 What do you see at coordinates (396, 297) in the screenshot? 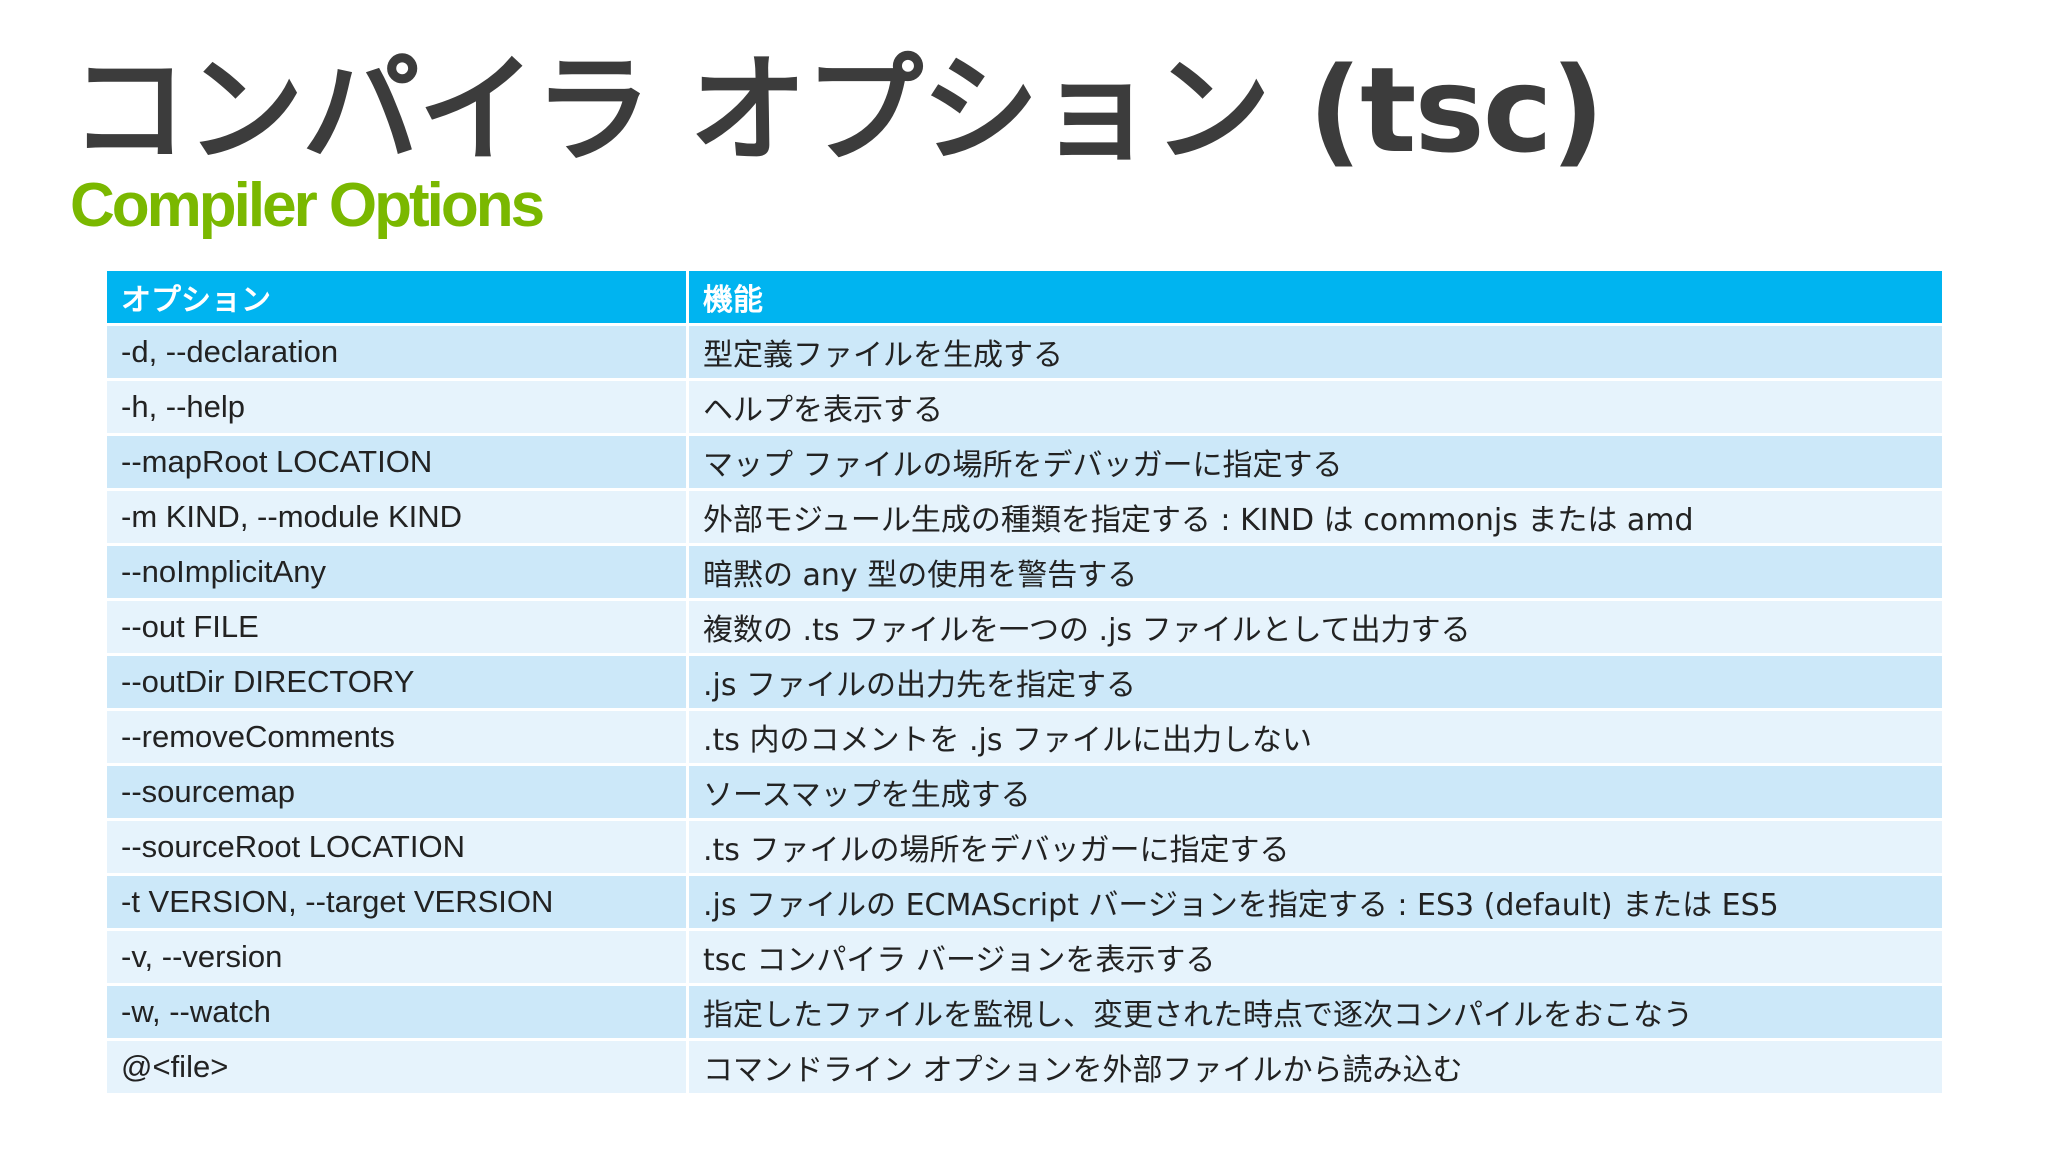
I see `header-option: オプション` at bounding box center [396, 297].